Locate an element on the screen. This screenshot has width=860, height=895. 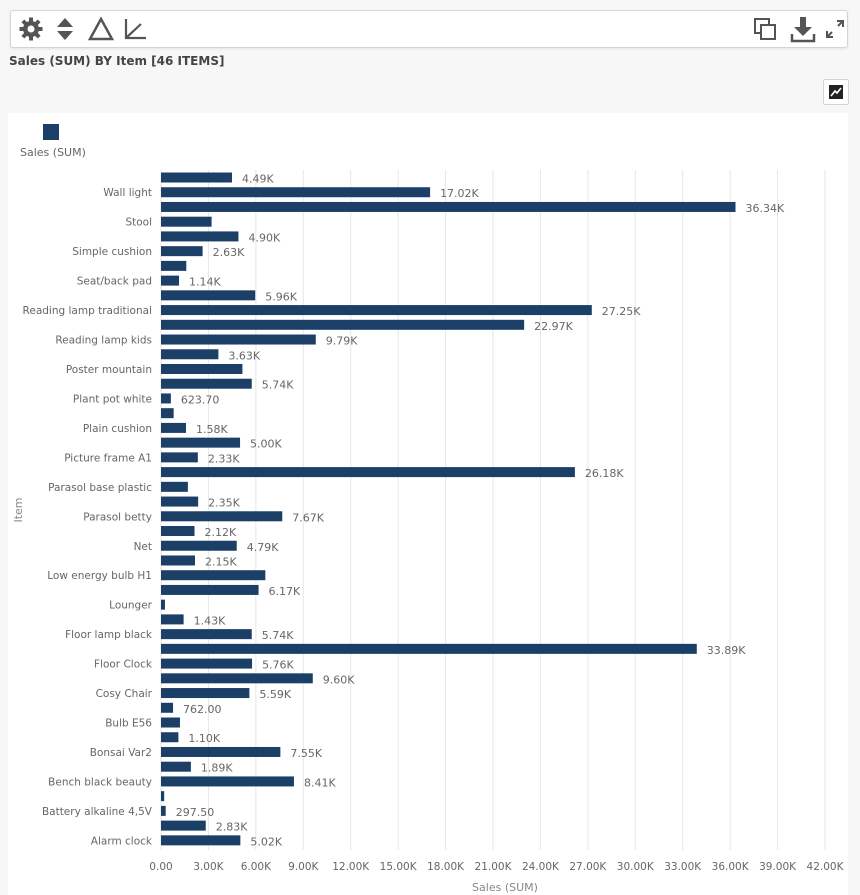
y-tick-label: Lounger is located at coordinates (131, 606).